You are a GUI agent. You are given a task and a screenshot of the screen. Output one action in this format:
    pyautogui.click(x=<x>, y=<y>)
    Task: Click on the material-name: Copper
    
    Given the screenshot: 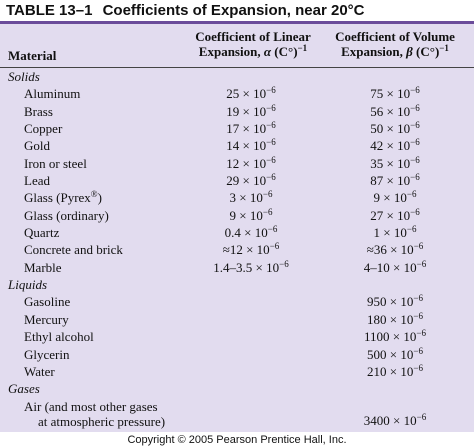 What is the action you would take?
    pyautogui.click(x=43, y=129)
    